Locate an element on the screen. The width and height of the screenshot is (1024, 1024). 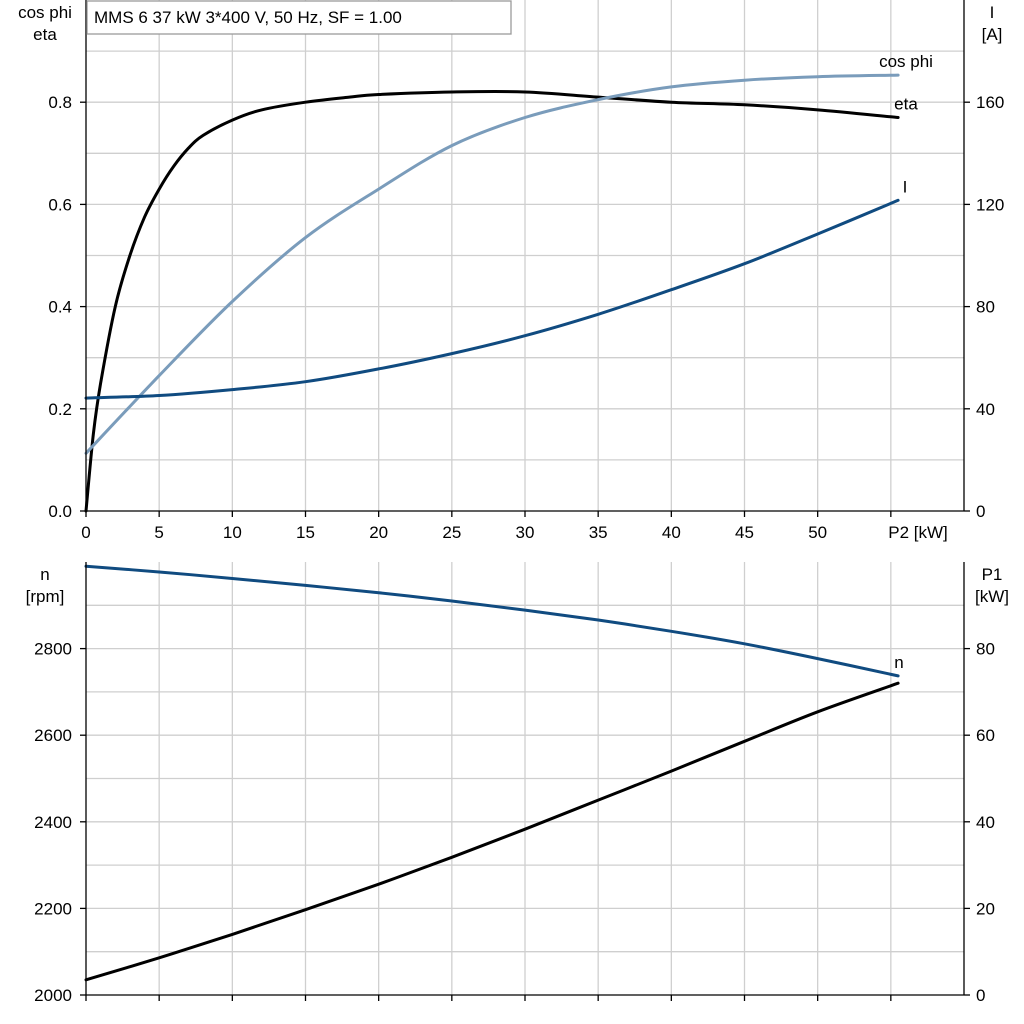
y-left-tick-label: 0.8 is located at coordinates (60, 102).